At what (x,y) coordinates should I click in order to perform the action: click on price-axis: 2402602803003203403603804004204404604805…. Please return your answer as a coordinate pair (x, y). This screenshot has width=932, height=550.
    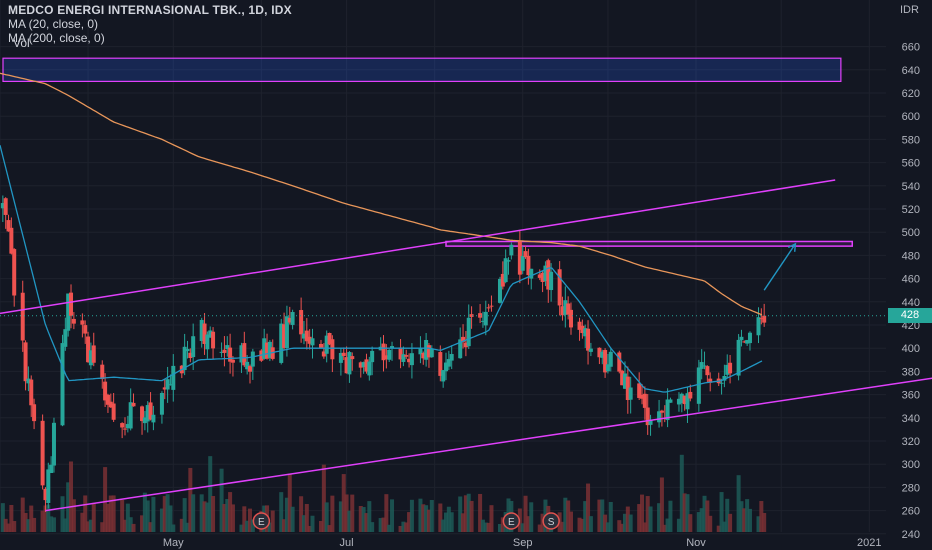
    Looking at the image, I should click on (911, 291).